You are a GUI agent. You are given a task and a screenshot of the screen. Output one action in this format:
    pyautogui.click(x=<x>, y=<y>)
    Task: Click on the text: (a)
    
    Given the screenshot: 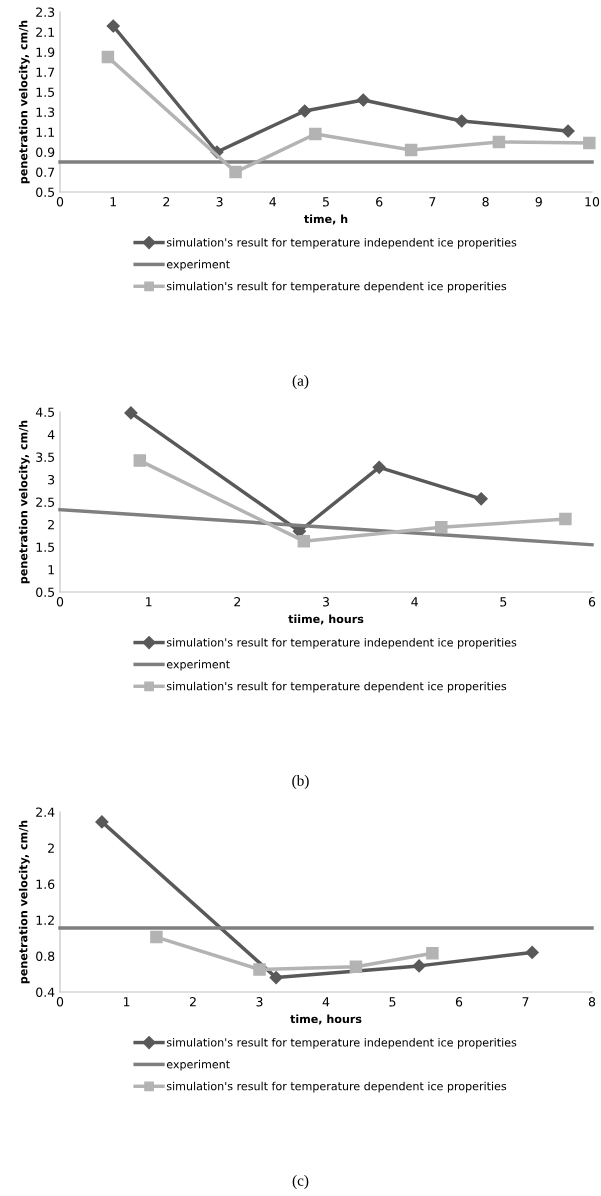 What is the action you would take?
    pyautogui.click(x=300, y=382)
    